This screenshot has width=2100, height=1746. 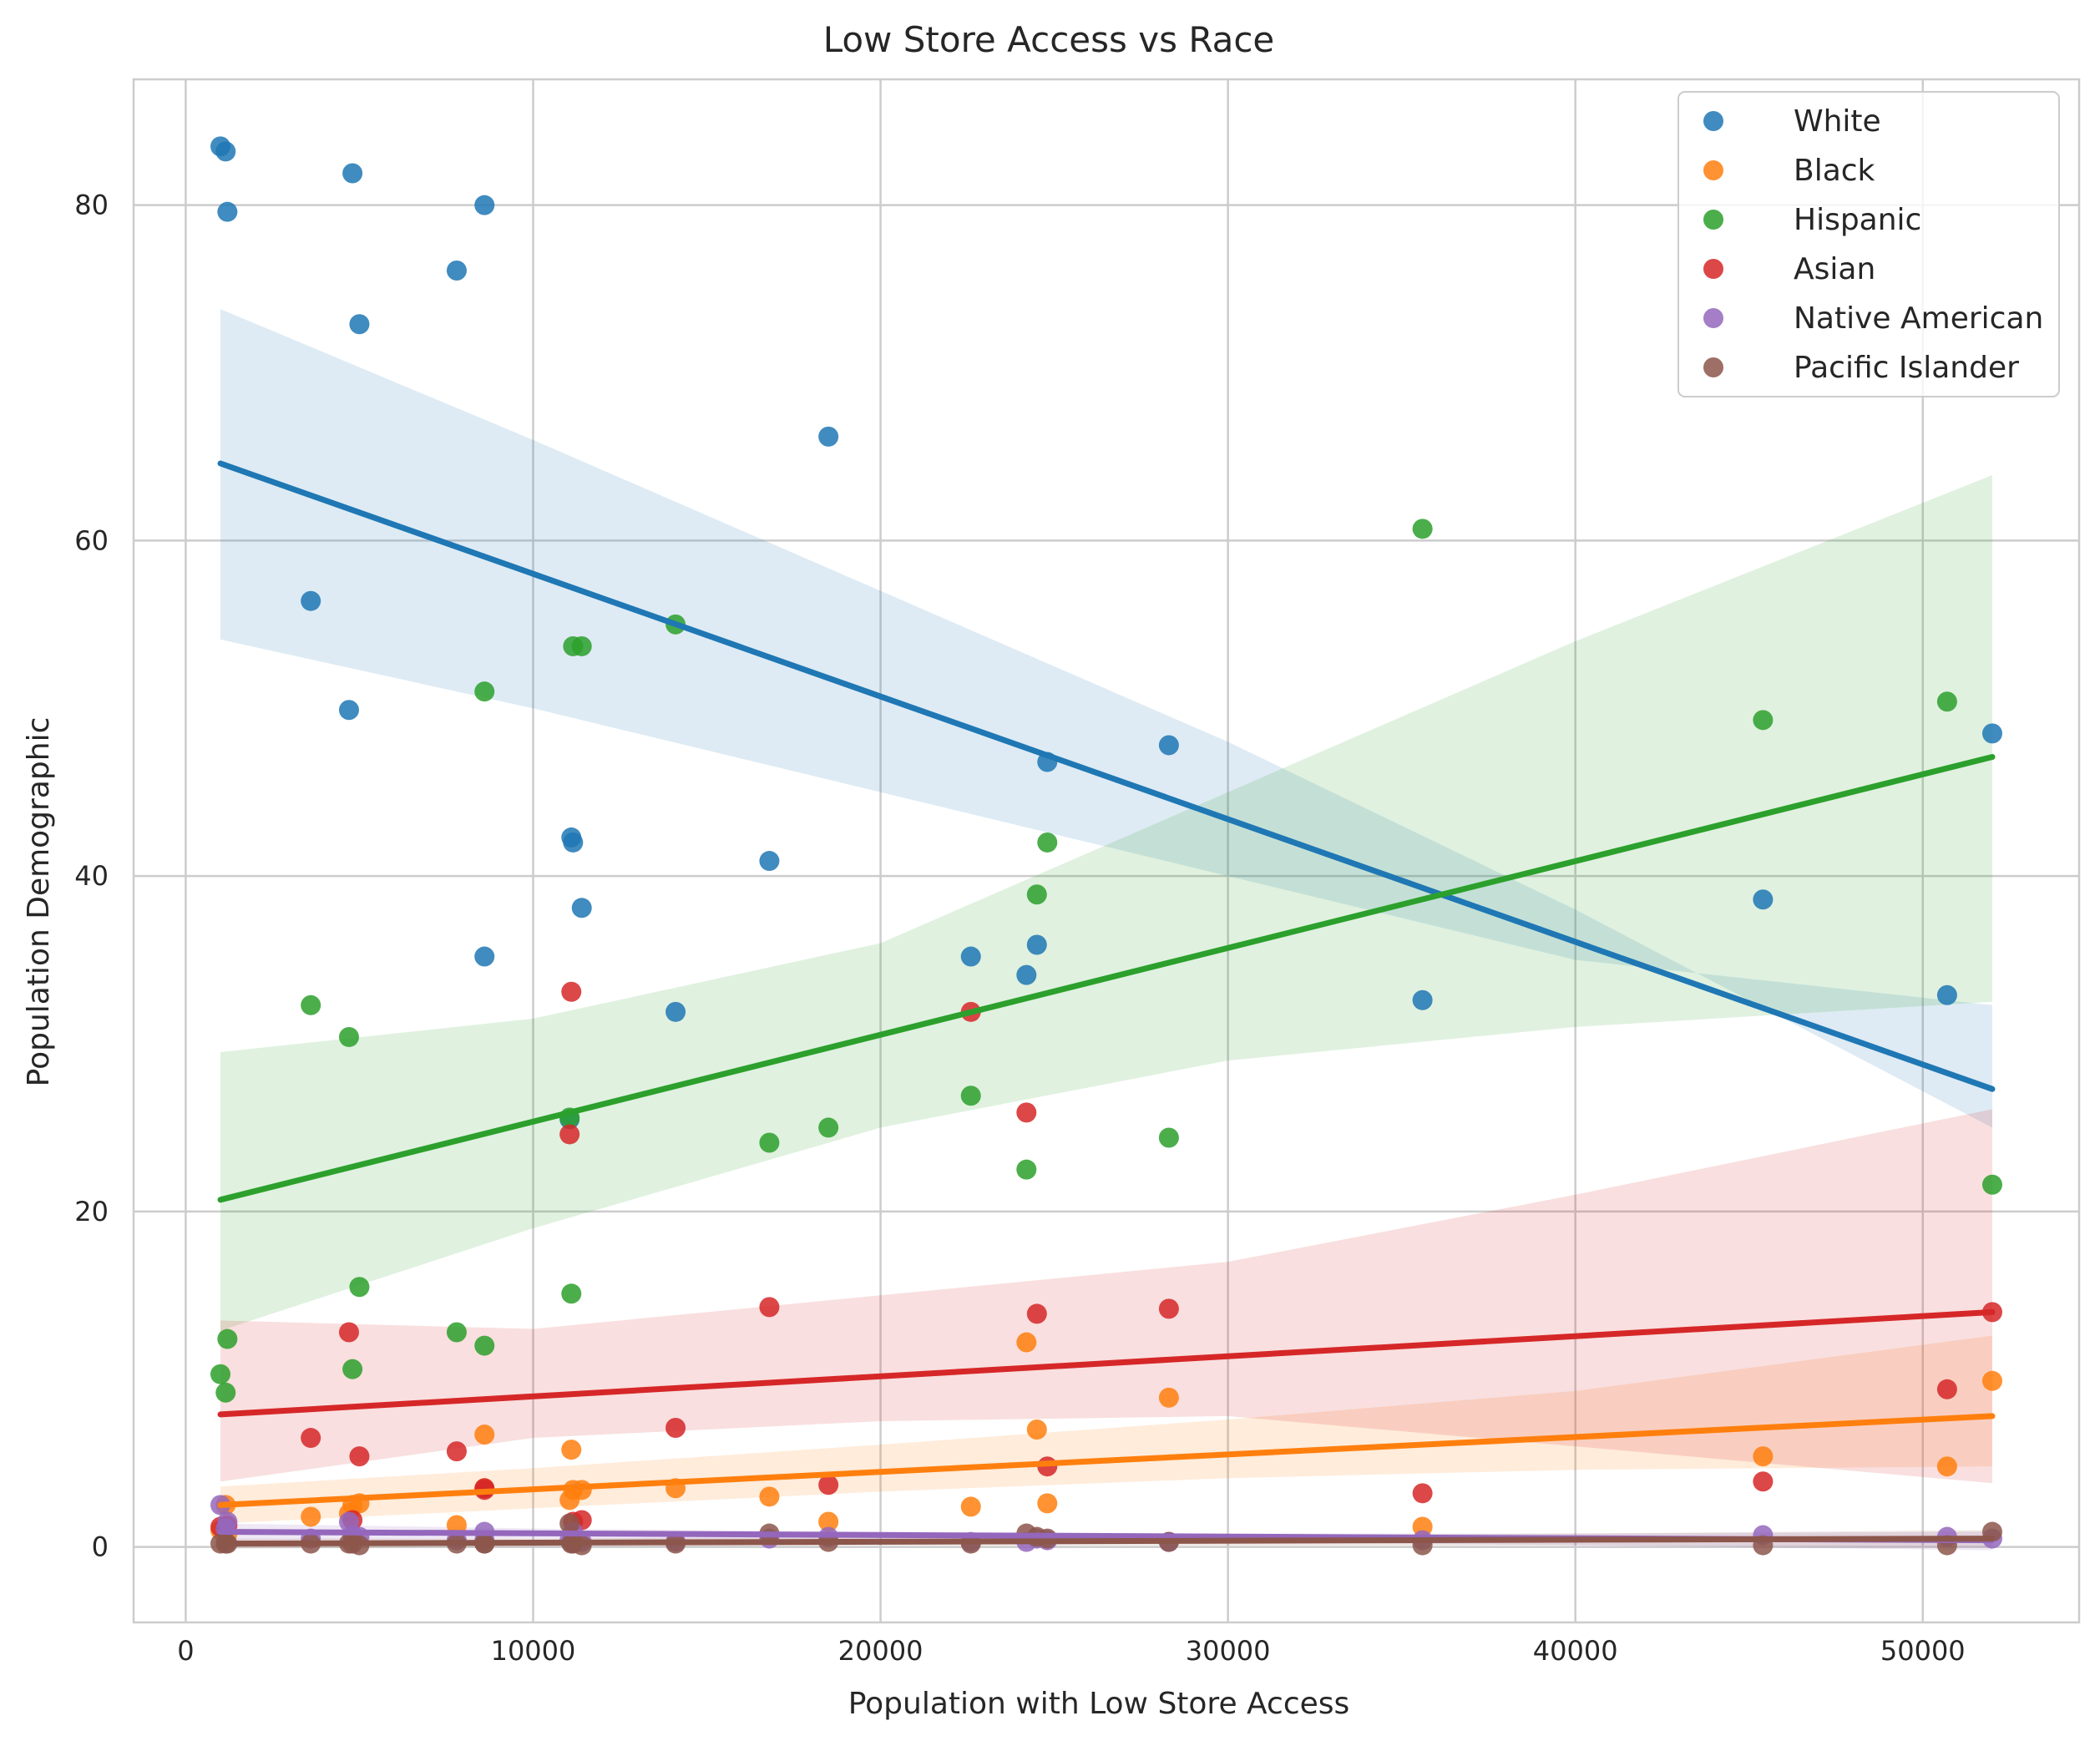 What do you see at coordinates (1834, 171) in the screenshot?
I see `legend-label-black: Black` at bounding box center [1834, 171].